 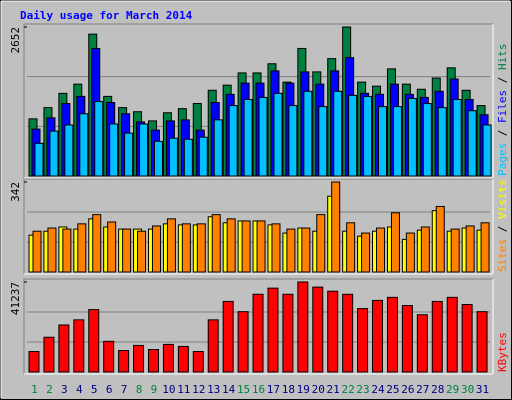 What do you see at coordinates (502, 57) in the screenshot?
I see `legend-entry: Hits` at bounding box center [502, 57].